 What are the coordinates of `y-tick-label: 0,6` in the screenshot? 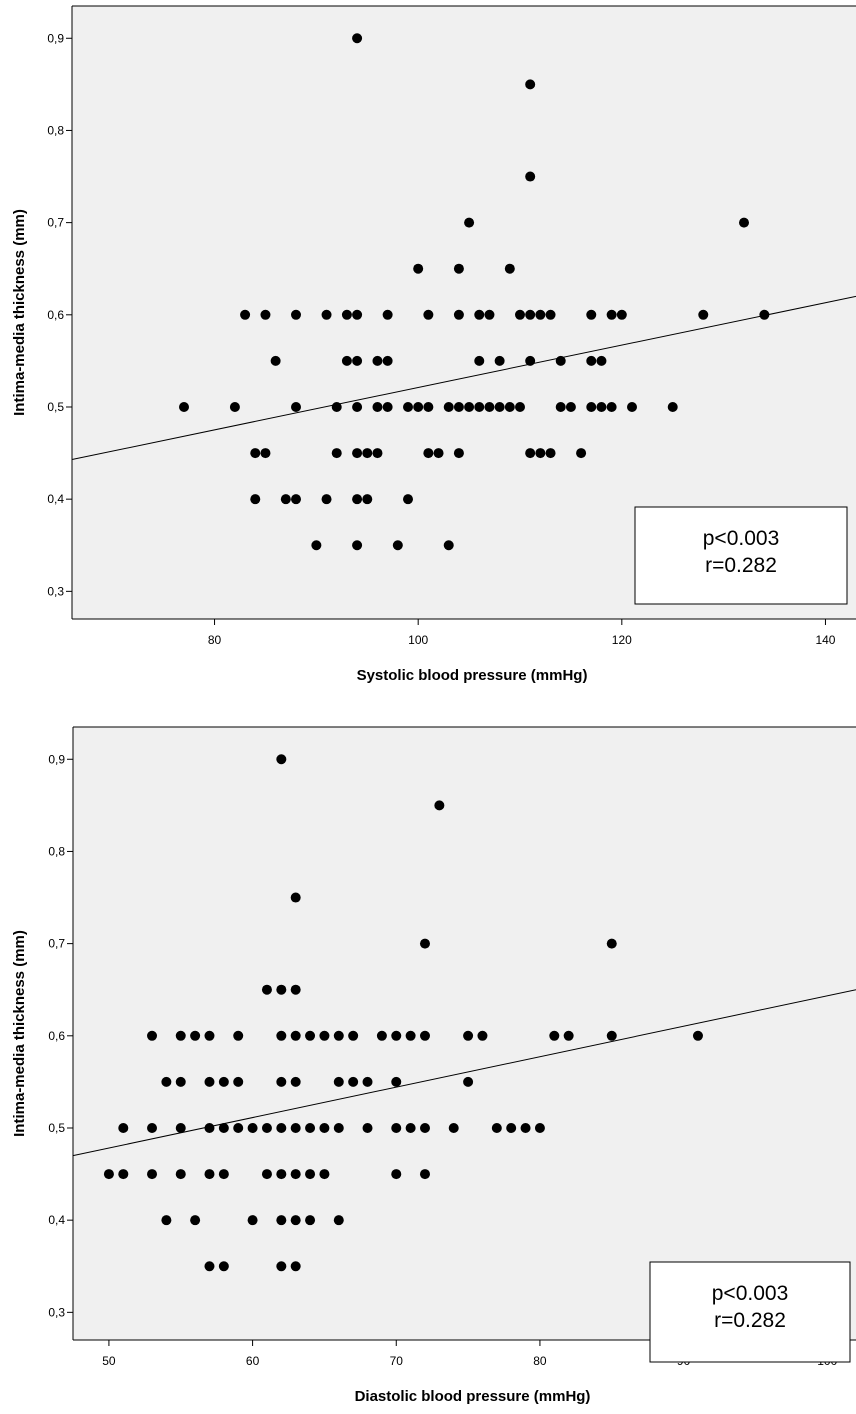 It's located at (56, 1036).